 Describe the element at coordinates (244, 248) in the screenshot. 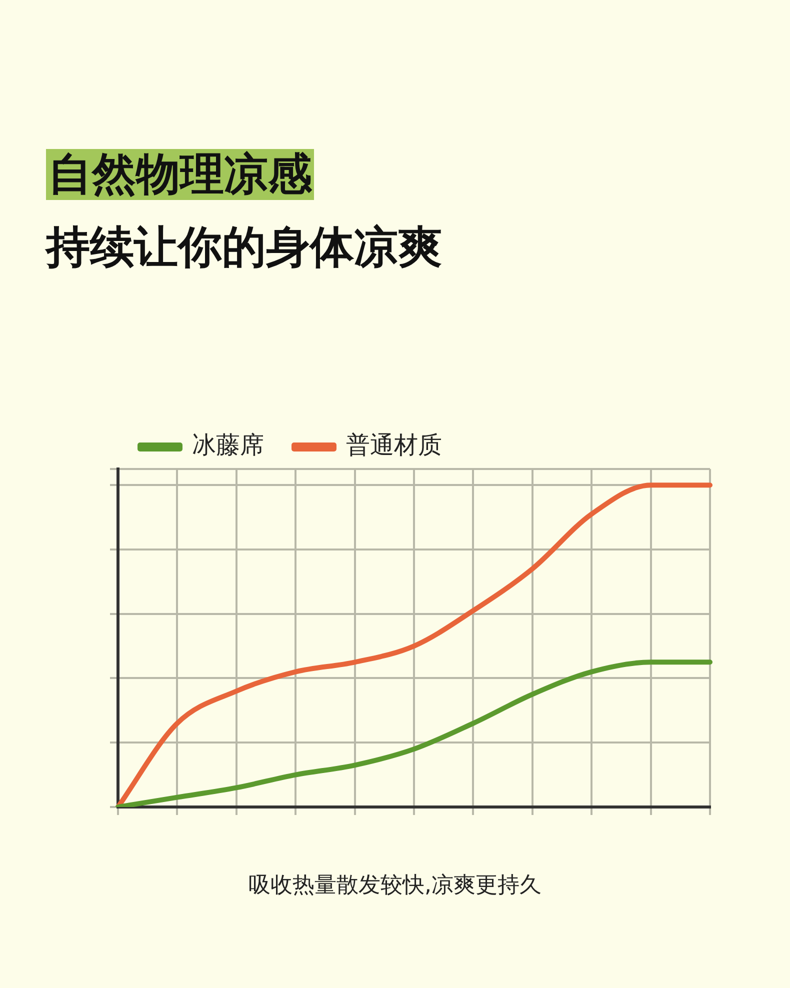

I see `chart-subtitle: 持续让你的身体凉爽` at that location.